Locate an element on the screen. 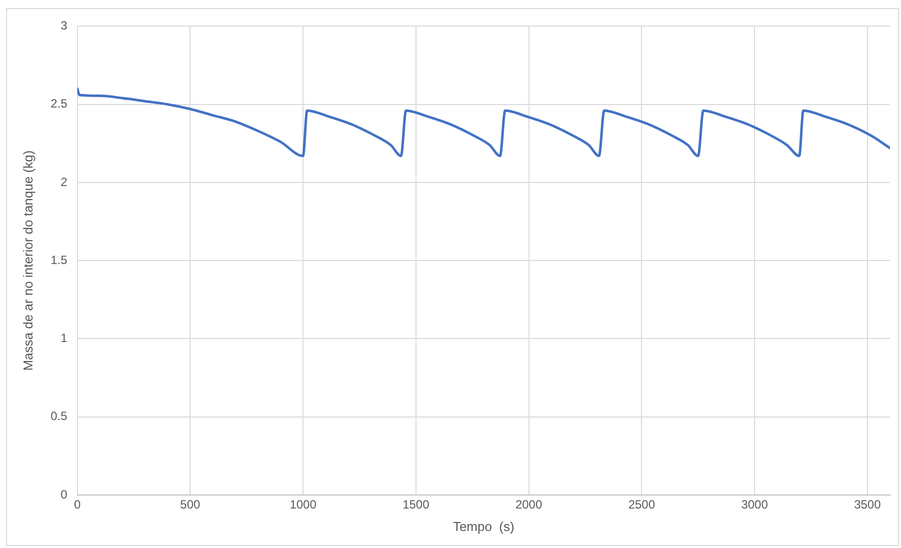  y-tick-label: 1.5 is located at coordinates (59, 259).